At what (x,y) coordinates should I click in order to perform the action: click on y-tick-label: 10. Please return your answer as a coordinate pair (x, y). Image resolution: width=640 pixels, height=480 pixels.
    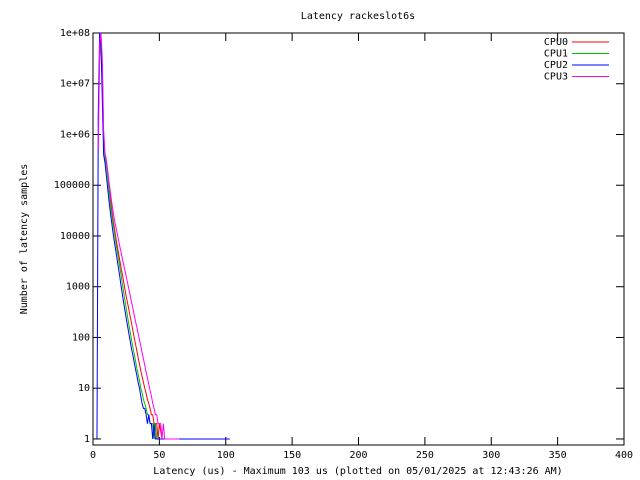
    Looking at the image, I should click on (84, 388).